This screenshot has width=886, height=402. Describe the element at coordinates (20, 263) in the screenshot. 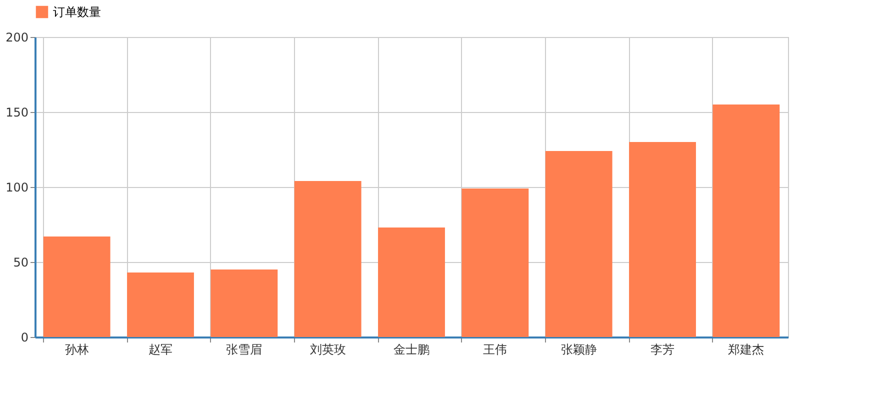

I see `y-tick-label: 50` at that location.